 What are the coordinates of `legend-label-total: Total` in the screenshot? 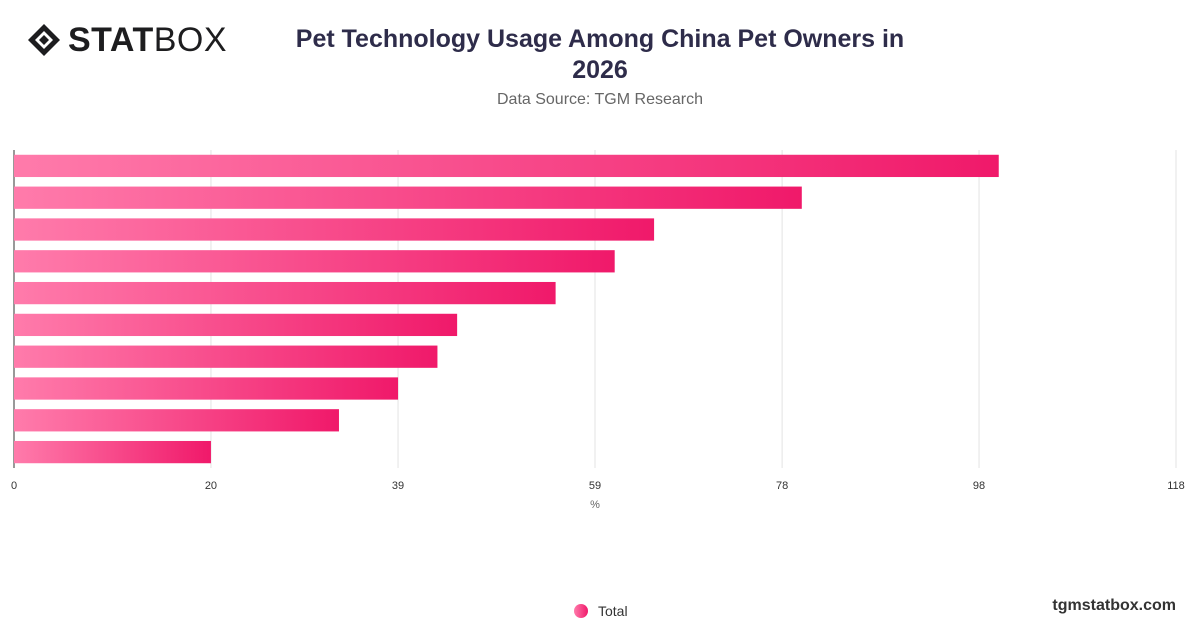 It's located at (613, 611).